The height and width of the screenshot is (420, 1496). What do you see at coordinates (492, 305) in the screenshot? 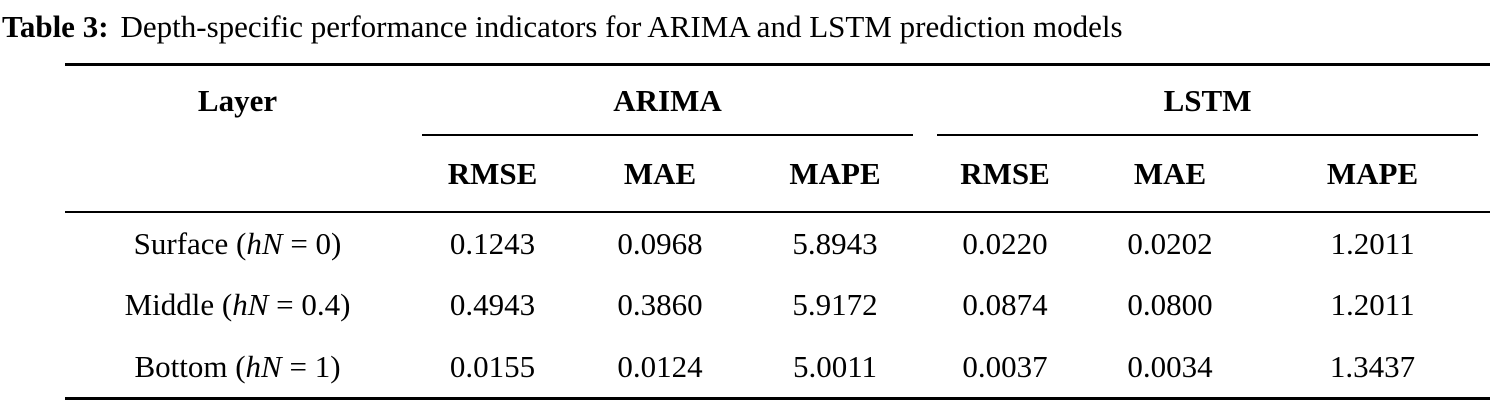
I see `value-cell: 0.4943` at bounding box center [492, 305].